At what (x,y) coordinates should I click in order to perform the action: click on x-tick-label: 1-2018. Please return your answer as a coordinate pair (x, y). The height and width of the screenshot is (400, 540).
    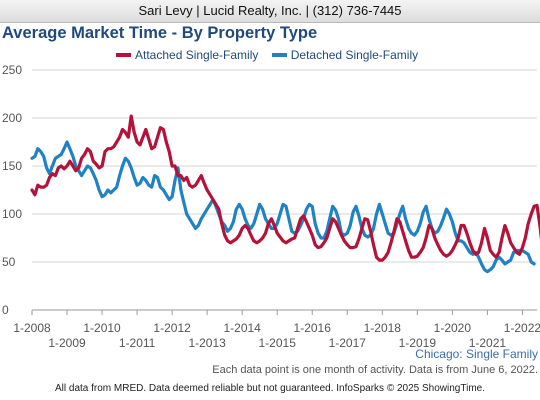
    Looking at the image, I should click on (383, 328).